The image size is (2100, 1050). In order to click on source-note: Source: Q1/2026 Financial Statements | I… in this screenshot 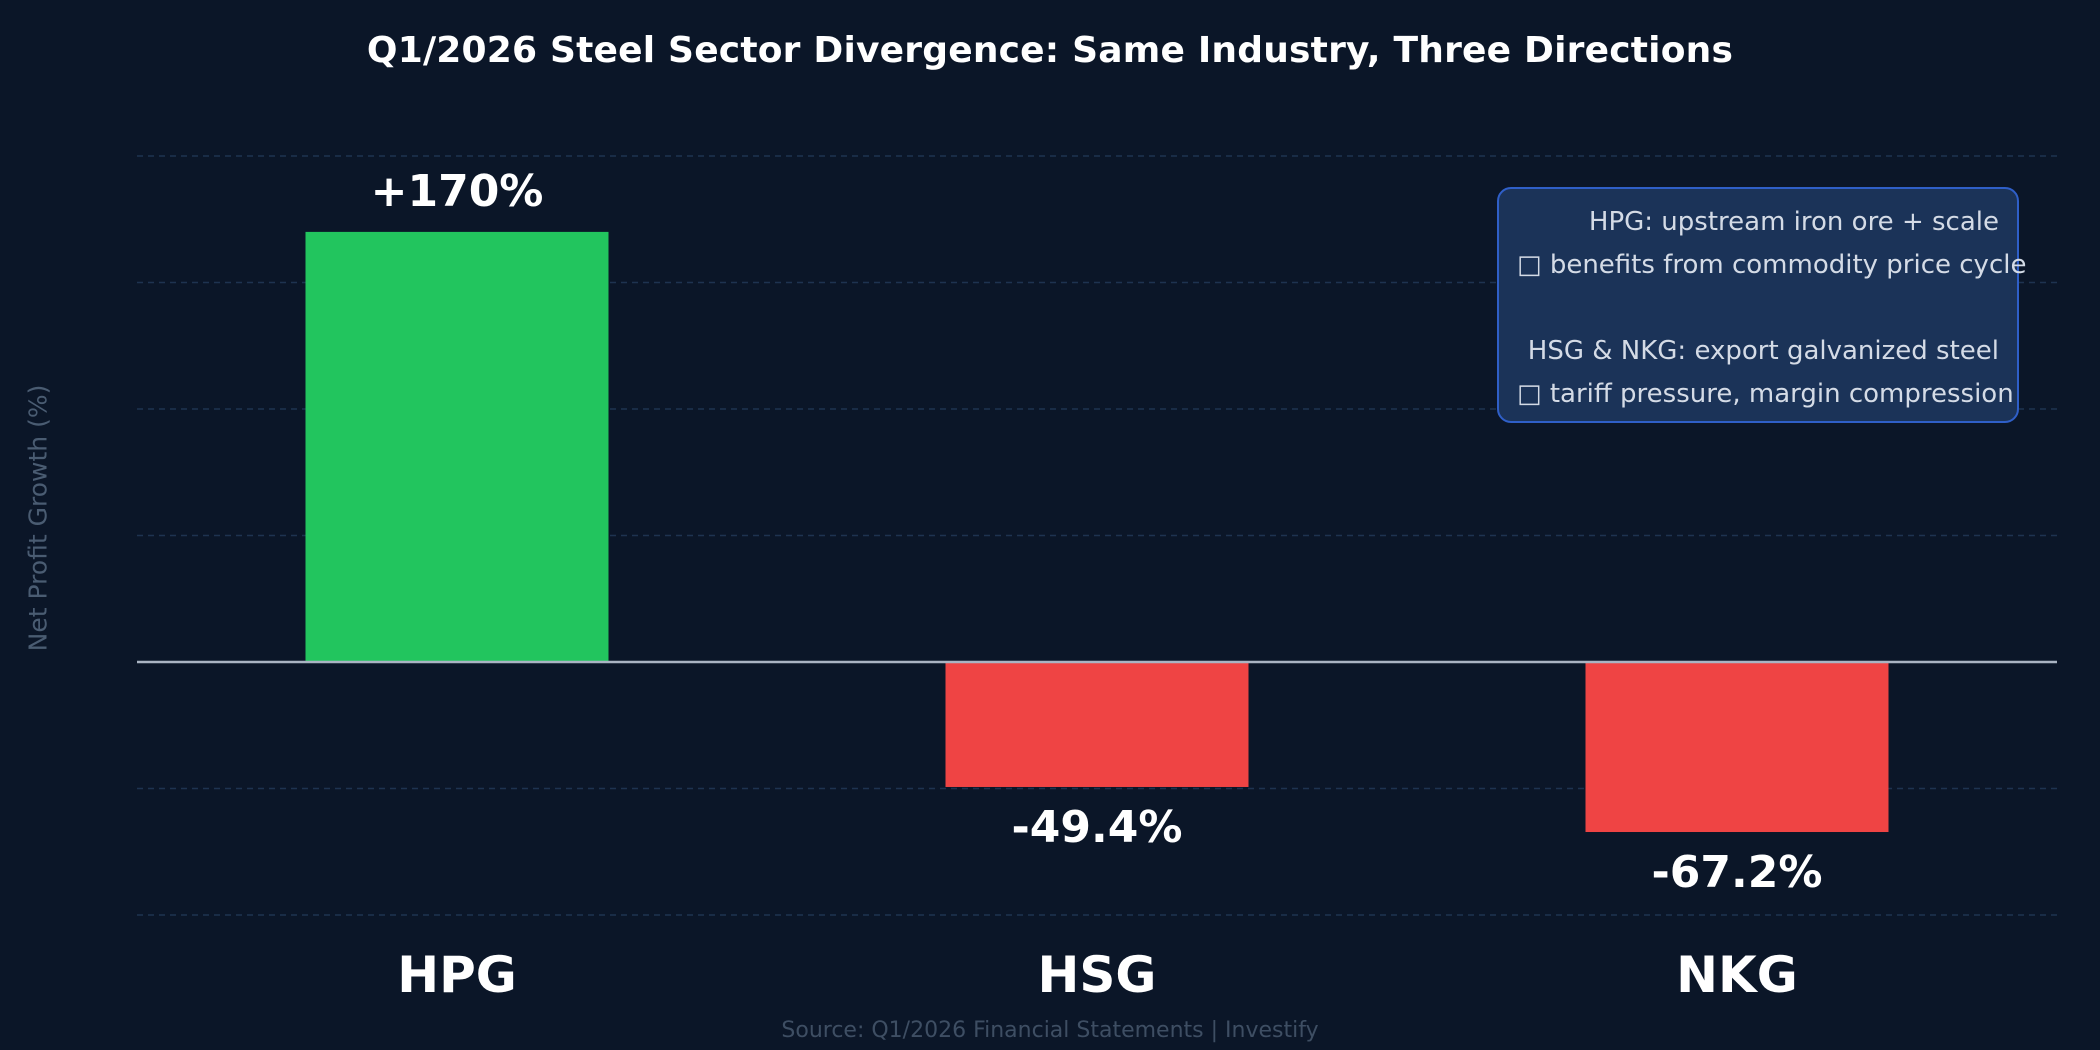, I will do `click(1050, 1030)`.